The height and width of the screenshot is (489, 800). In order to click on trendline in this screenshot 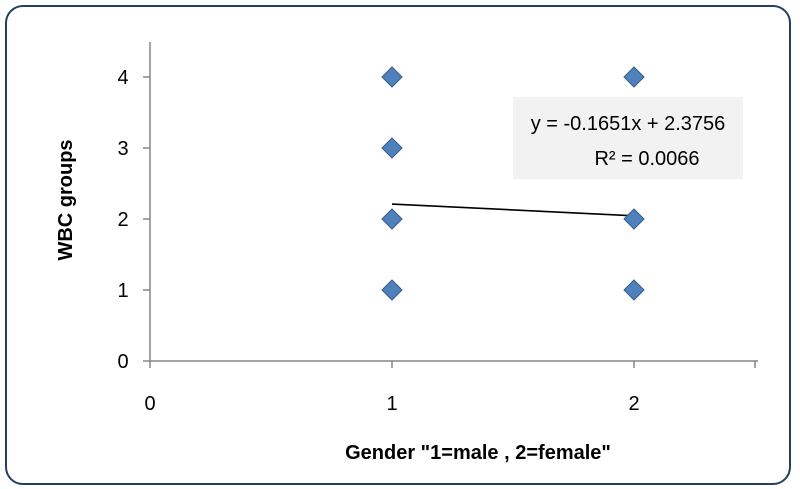, I will do `click(513, 210)`.